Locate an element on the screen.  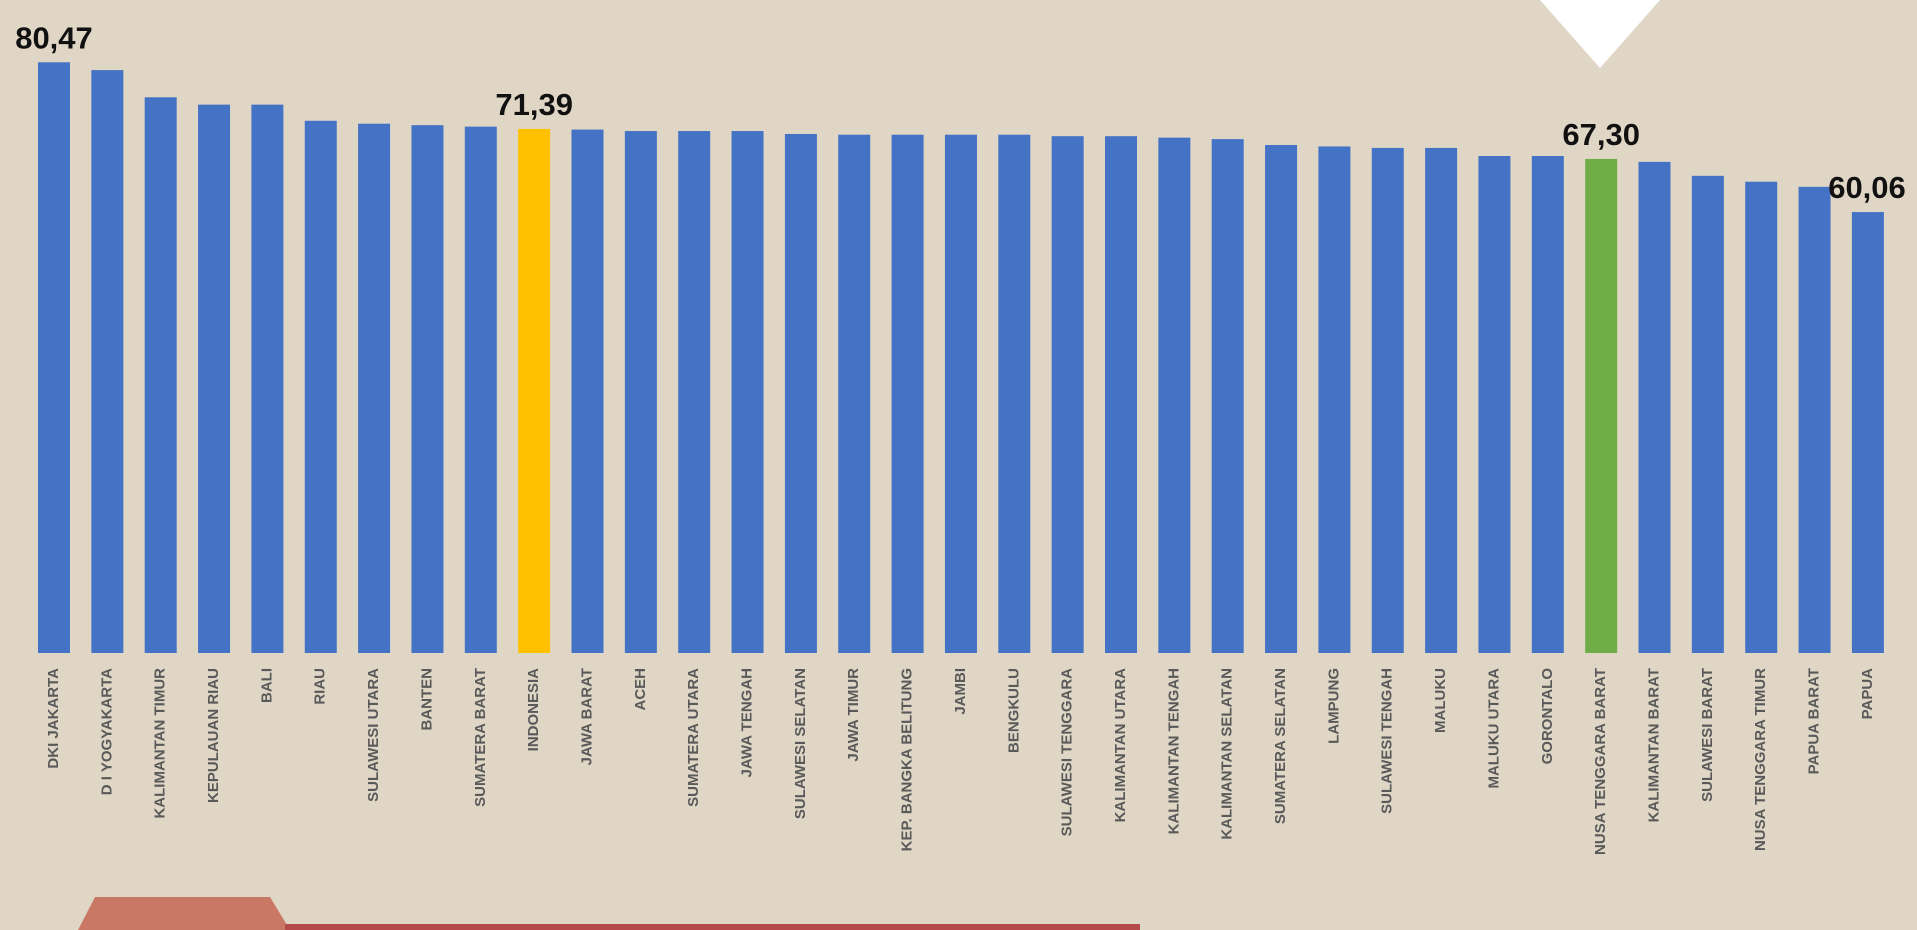
x-tick-label: SUMATERA UTARA is located at coordinates (693, 737).